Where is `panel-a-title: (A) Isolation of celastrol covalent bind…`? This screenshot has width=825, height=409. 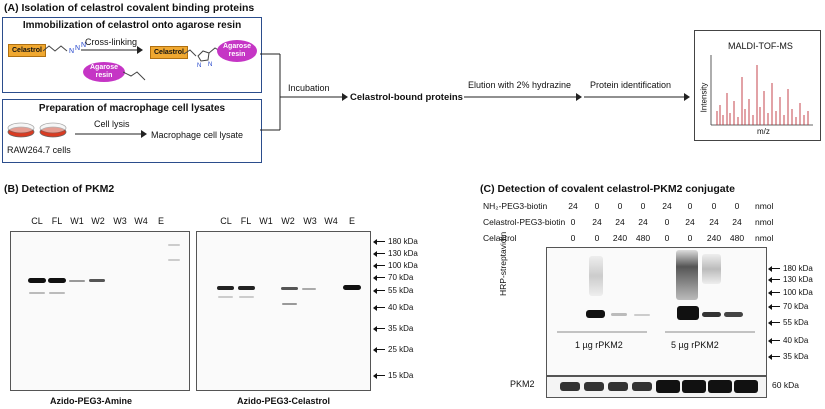 panel-a-title: (A) Isolation of celastrol covalent bind… is located at coordinates (129, 8).